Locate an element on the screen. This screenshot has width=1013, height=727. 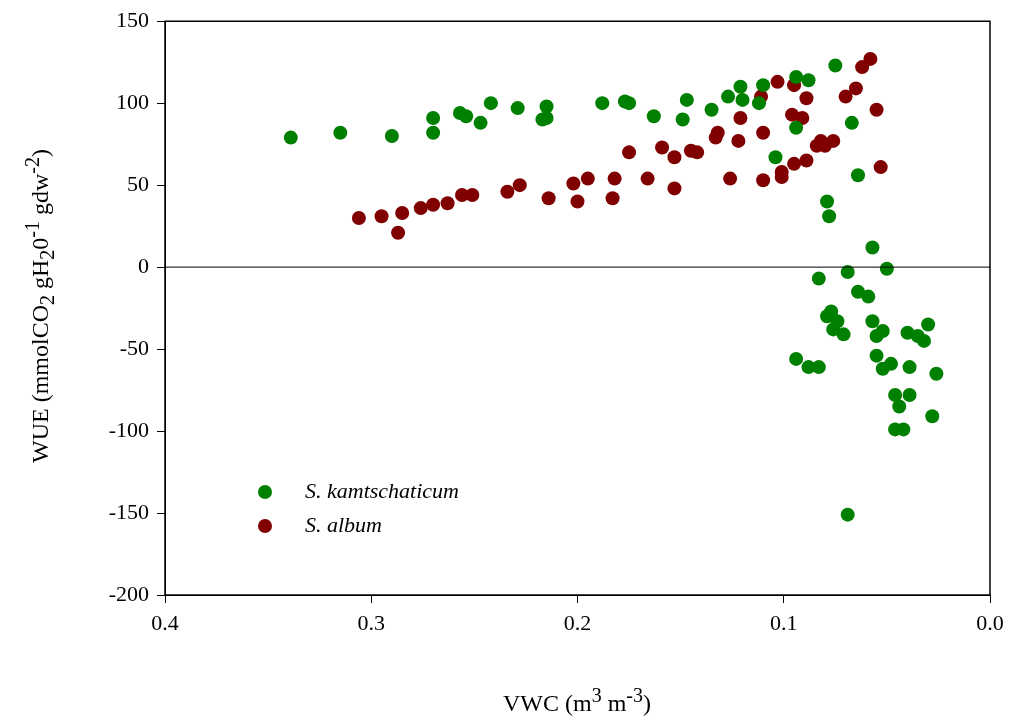
y-tick-label: -50 is located at coordinates (134, 347).